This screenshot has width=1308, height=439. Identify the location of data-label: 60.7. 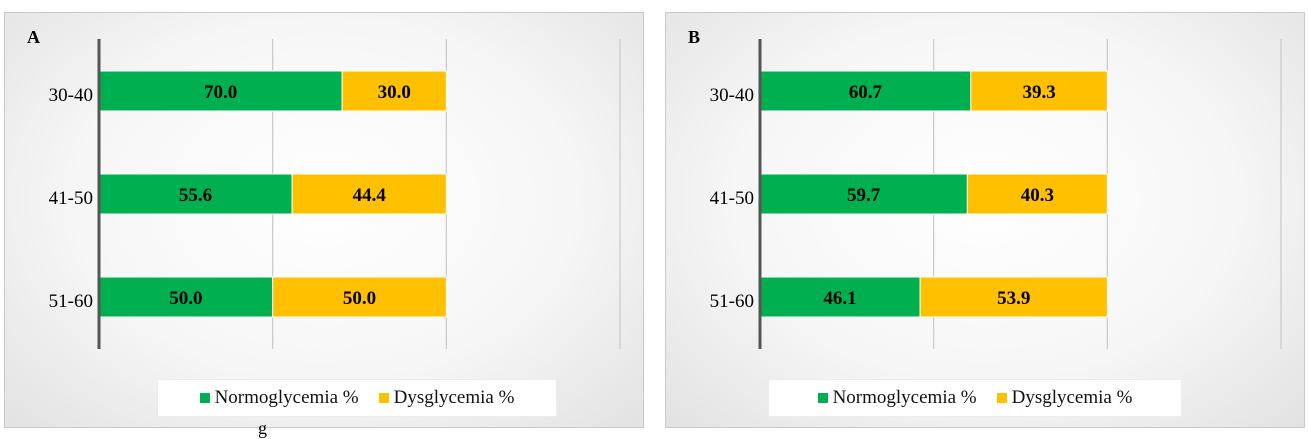
(866, 92).